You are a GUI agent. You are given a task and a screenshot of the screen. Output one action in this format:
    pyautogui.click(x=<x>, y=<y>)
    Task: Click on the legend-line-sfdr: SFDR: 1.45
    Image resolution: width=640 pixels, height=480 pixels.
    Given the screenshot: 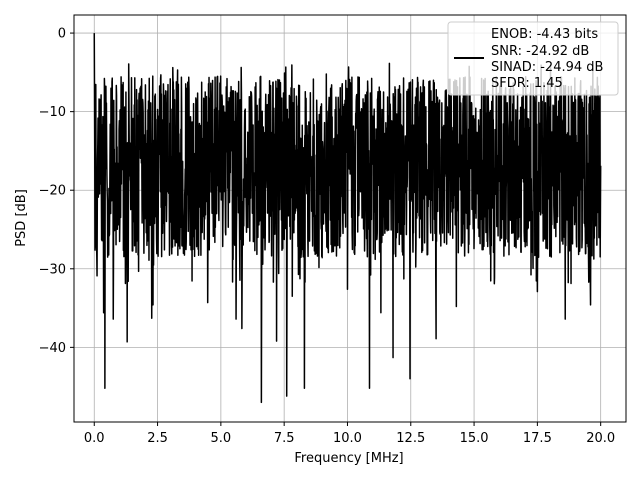 What is the action you would take?
    pyautogui.click(x=527, y=83)
    